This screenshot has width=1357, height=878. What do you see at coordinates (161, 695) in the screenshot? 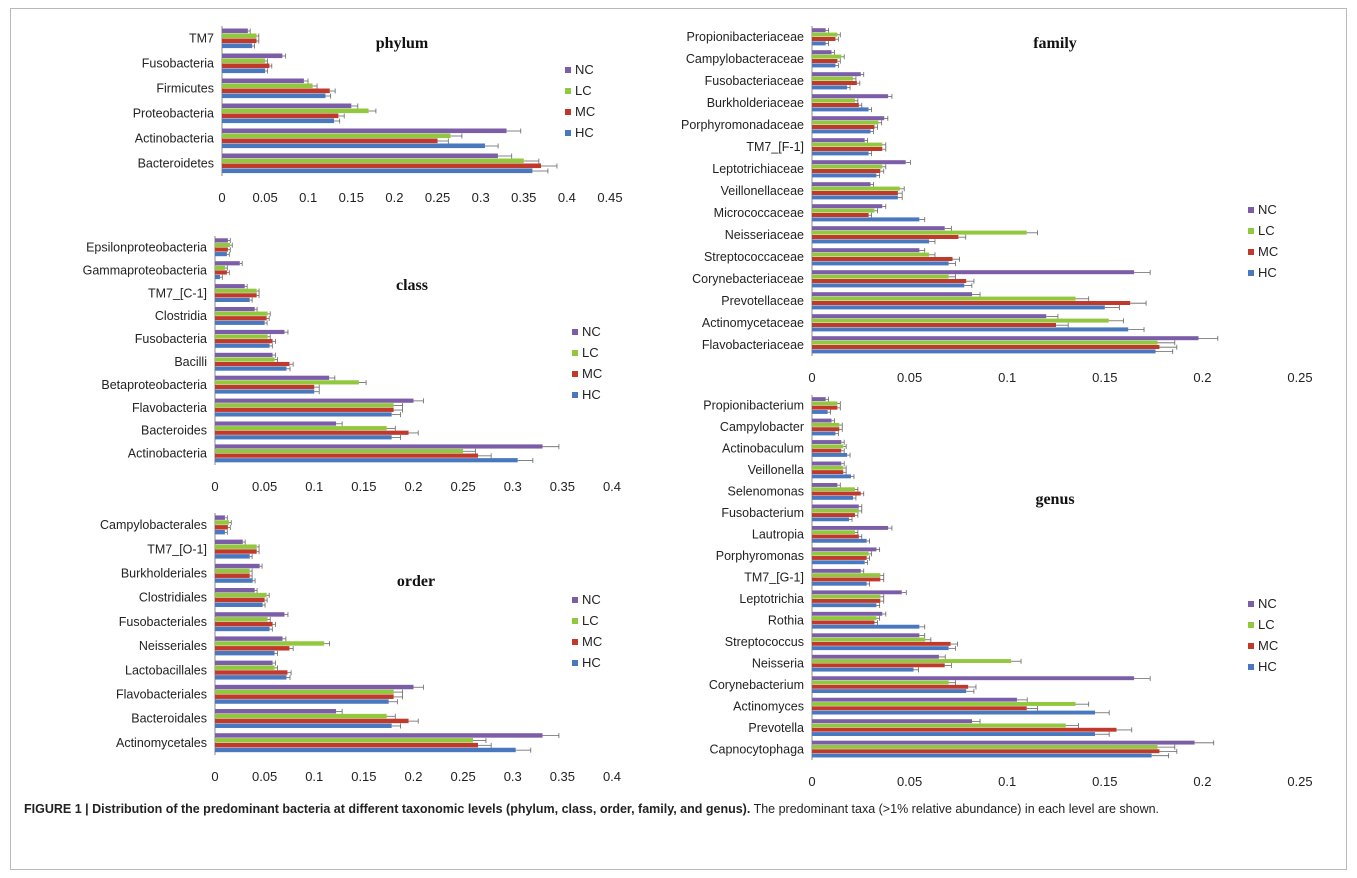
I see `category-label: Flavobacteriales` at bounding box center [161, 695].